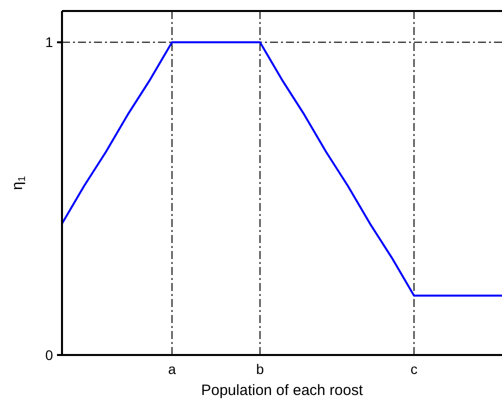 The width and height of the screenshot is (502, 409). Describe the element at coordinates (49, 42) in the screenshot. I see `y-tick-label: 1` at that location.